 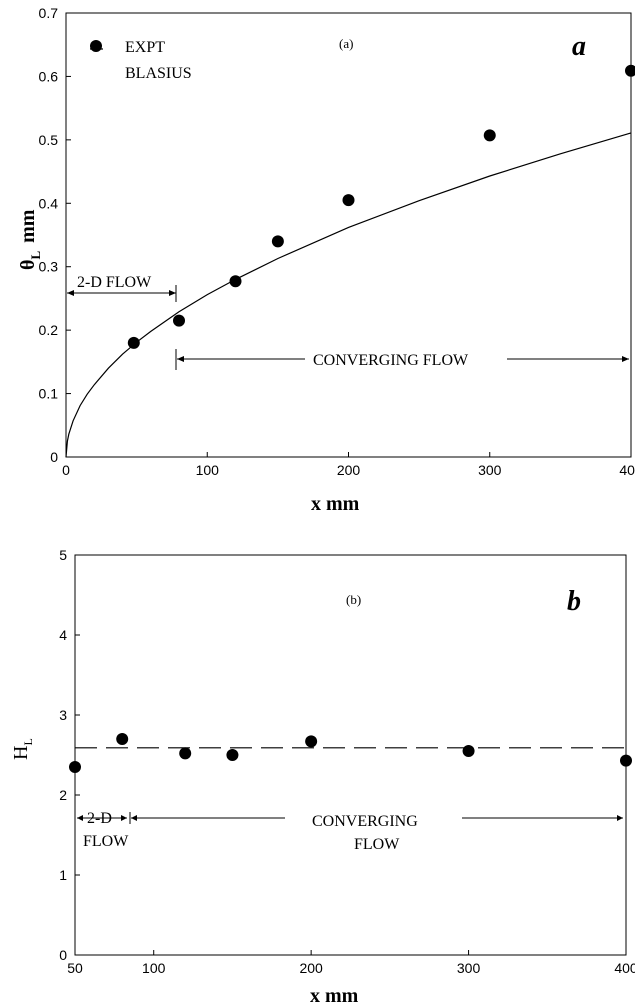 What do you see at coordinates (66, 470) in the screenshot?
I see `a-xtick-label: 0` at bounding box center [66, 470].